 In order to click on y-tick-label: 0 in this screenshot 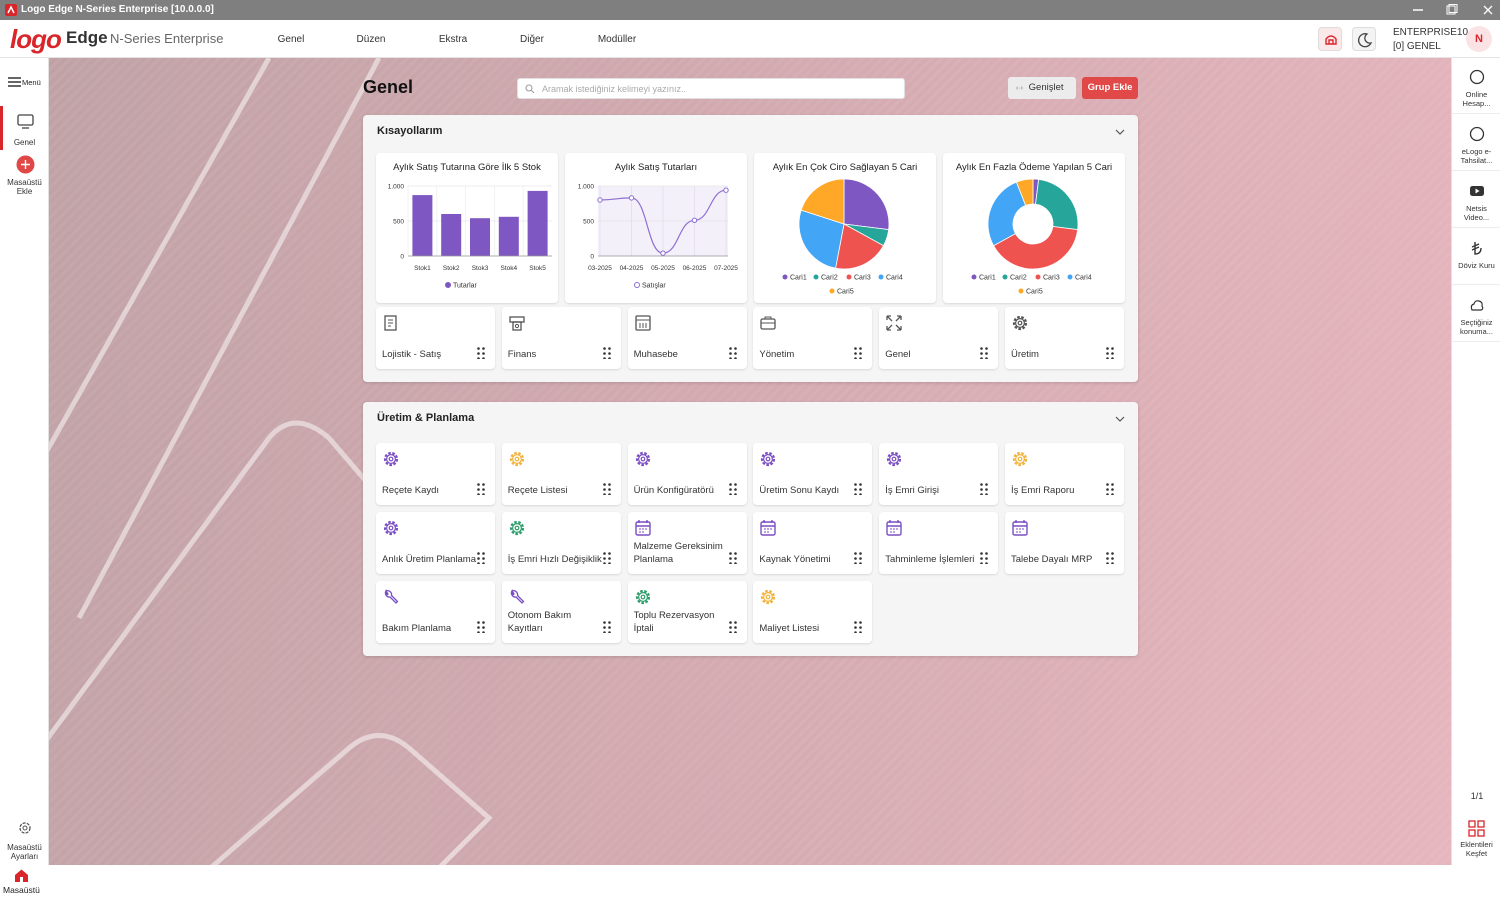, I will do `click(592, 257)`.